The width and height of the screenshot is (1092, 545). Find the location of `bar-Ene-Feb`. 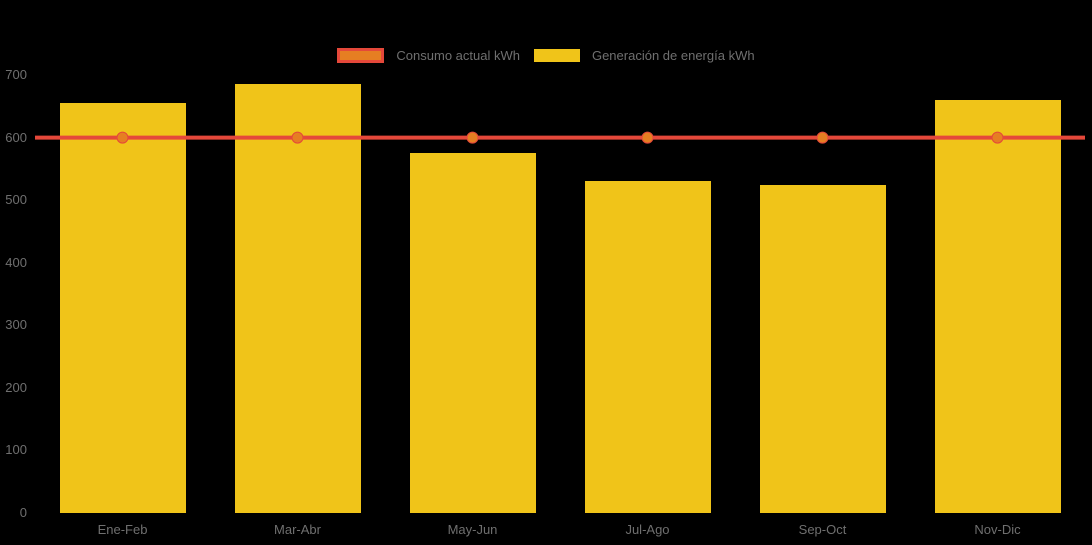

bar-Ene-Feb is located at coordinates (122, 308).